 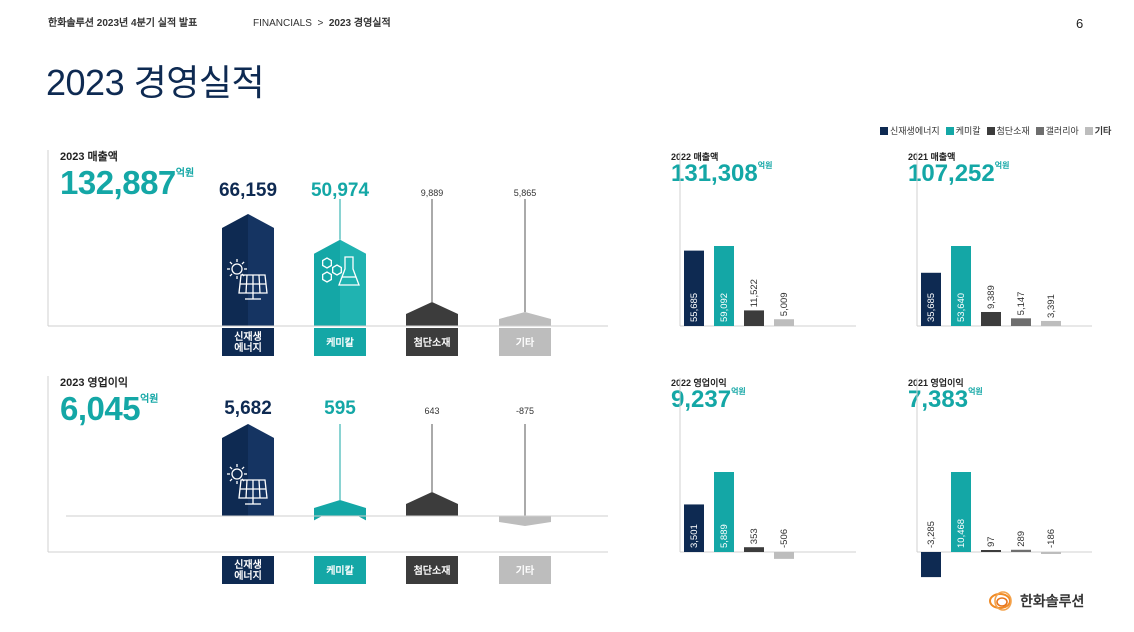 What do you see at coordinates (784, 322) in the screenshot?
I see `revenue-2022-bar-기타` at bounding box center [784, 322].